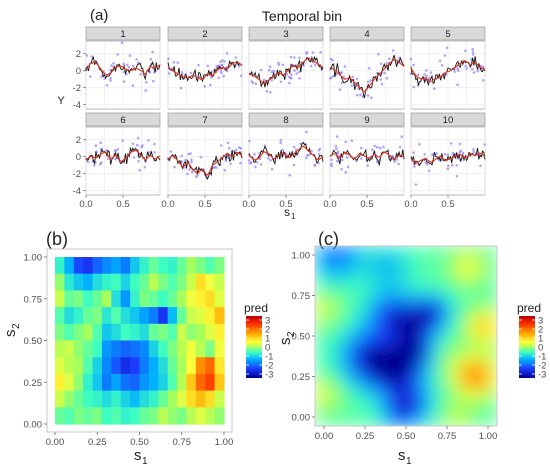 The width and height of the screenshot is (550, 471). What do you see at coordinates (286, 153) in the screenshot?
I see `prediction-line` at bounding box center [286, 153].